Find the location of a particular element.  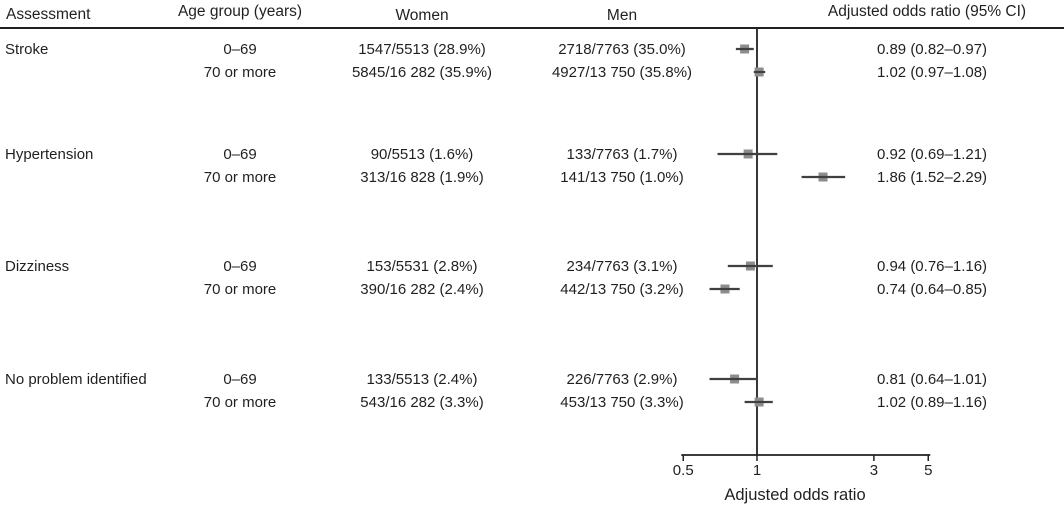

women-cell: 390/16 282 (2.4%) is located at coordinates (422, 289).